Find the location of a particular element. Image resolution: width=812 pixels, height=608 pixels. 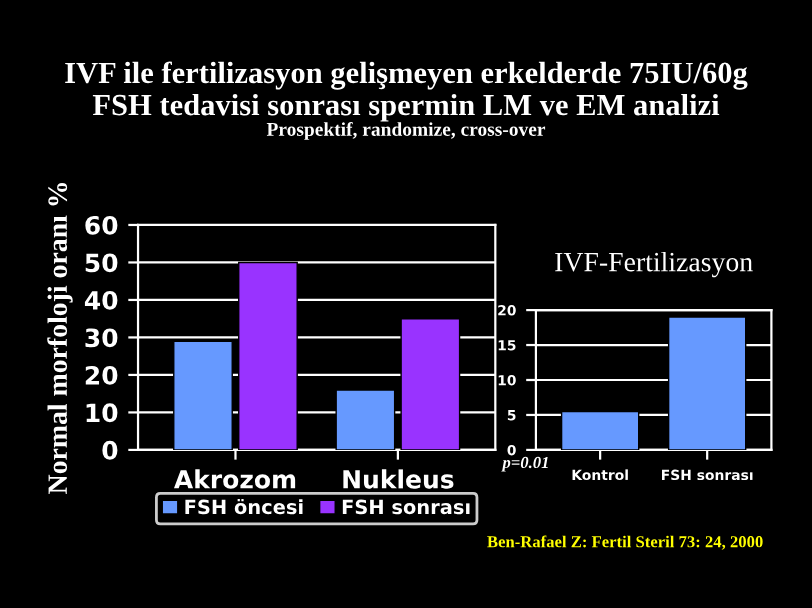

text: p=0.01 is located at coordinates (524, 464).